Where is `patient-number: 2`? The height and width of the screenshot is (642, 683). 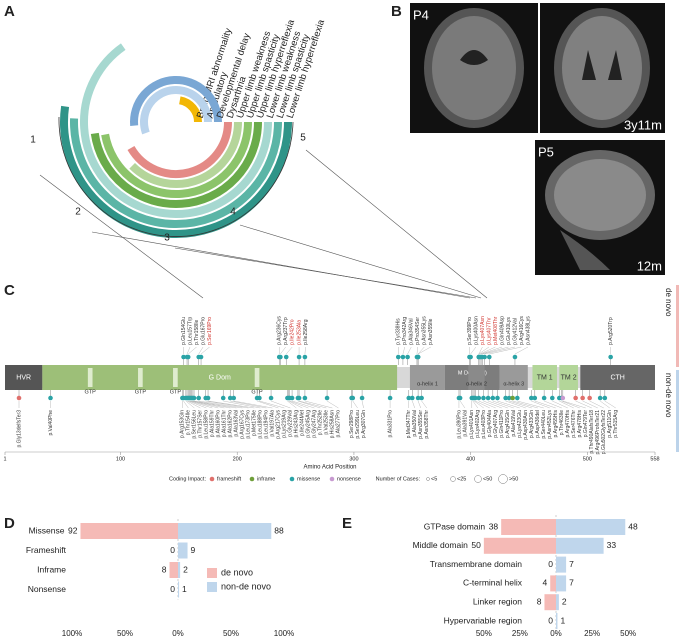 patient-number: 2 is located at coordinates (78, 212).